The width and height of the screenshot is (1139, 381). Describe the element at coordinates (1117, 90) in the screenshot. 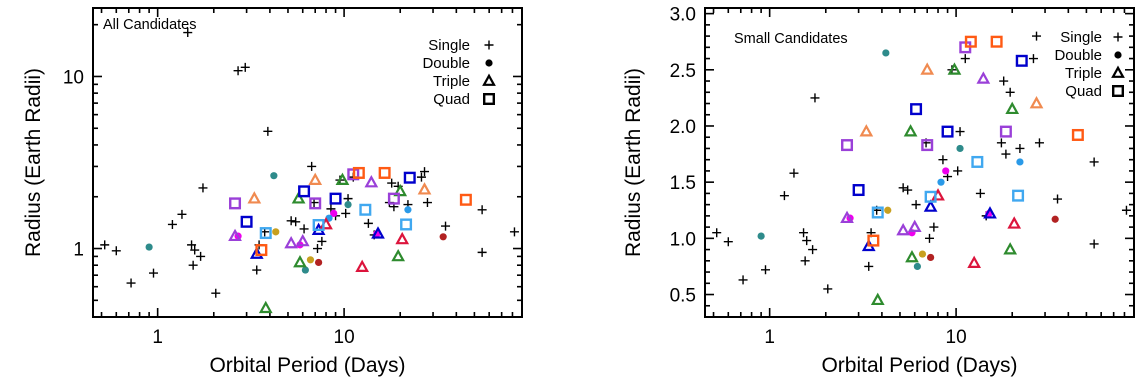

I see `legend-marker-square` at that location.